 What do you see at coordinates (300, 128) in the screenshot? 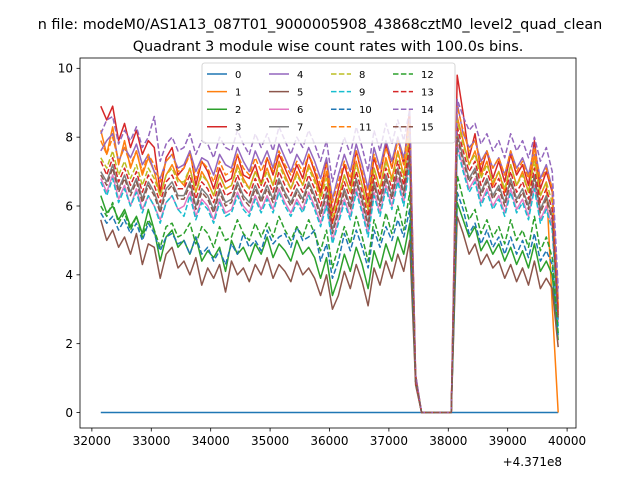
I see `legend-label-7: 7` at bounding box center [300, 128].